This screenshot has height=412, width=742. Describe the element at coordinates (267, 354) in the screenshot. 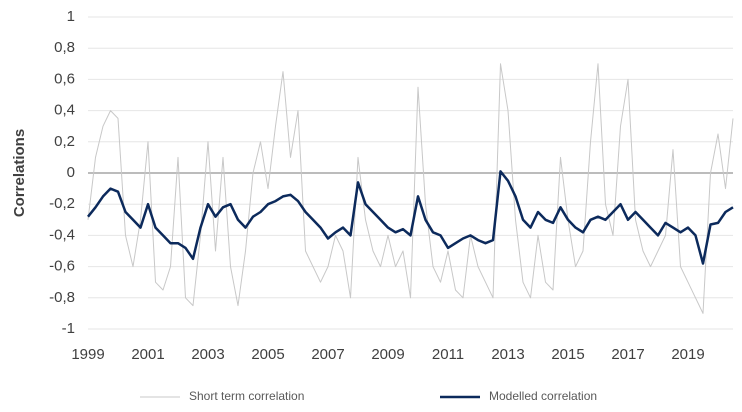

I see `x-tick-label: 2005` at that location.